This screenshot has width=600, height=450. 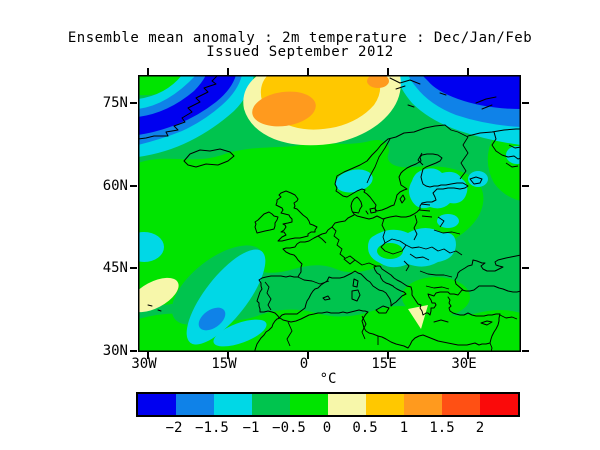 I want to click on y-tick-right-75n, so click(x=525, y=103).